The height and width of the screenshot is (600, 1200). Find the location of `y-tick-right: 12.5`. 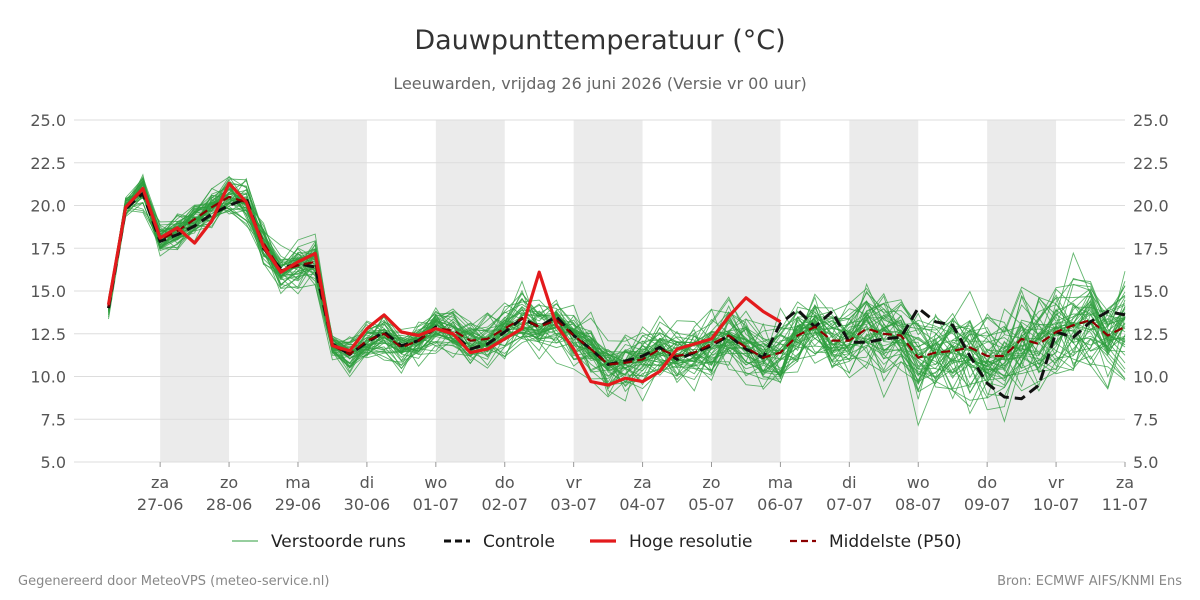

y-tick-right: 12.5 is located at coordinates (1151, 334).